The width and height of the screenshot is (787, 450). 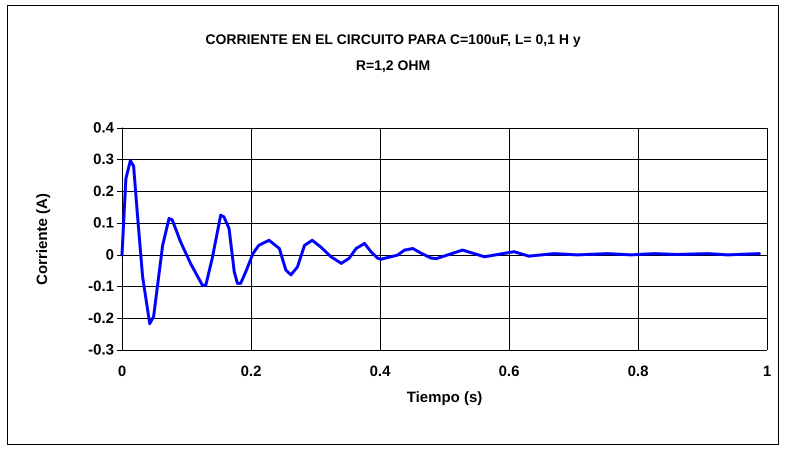 I want to click on y-tick-label: -0.2, so click(x=101, y=318).